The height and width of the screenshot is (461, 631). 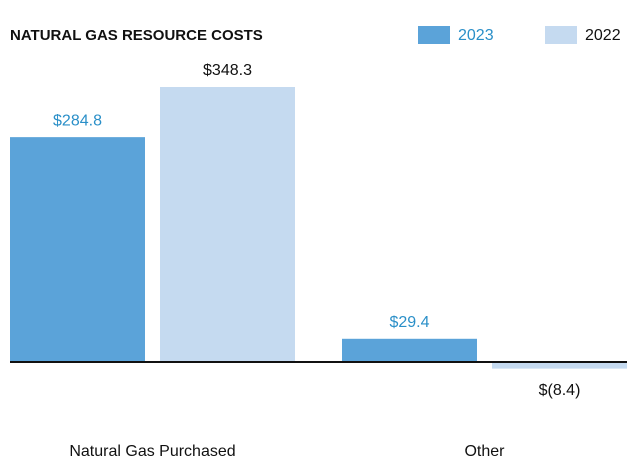 What do you see at coordinates (77, 120) in the screenshot?
I see `value-label: $284.8` at bounding box center [77, 120].